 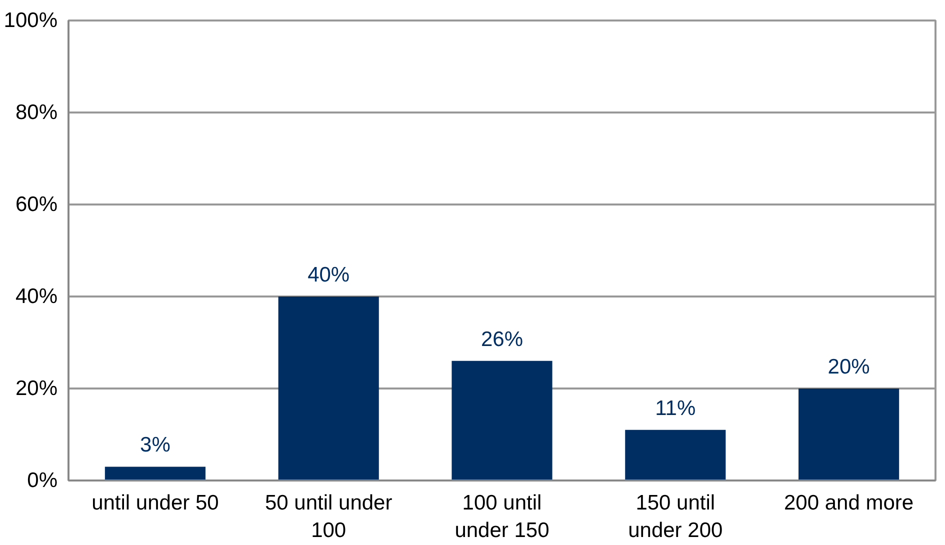 I want to click on y-tick-label: 20%, so click(x=36, y=388).